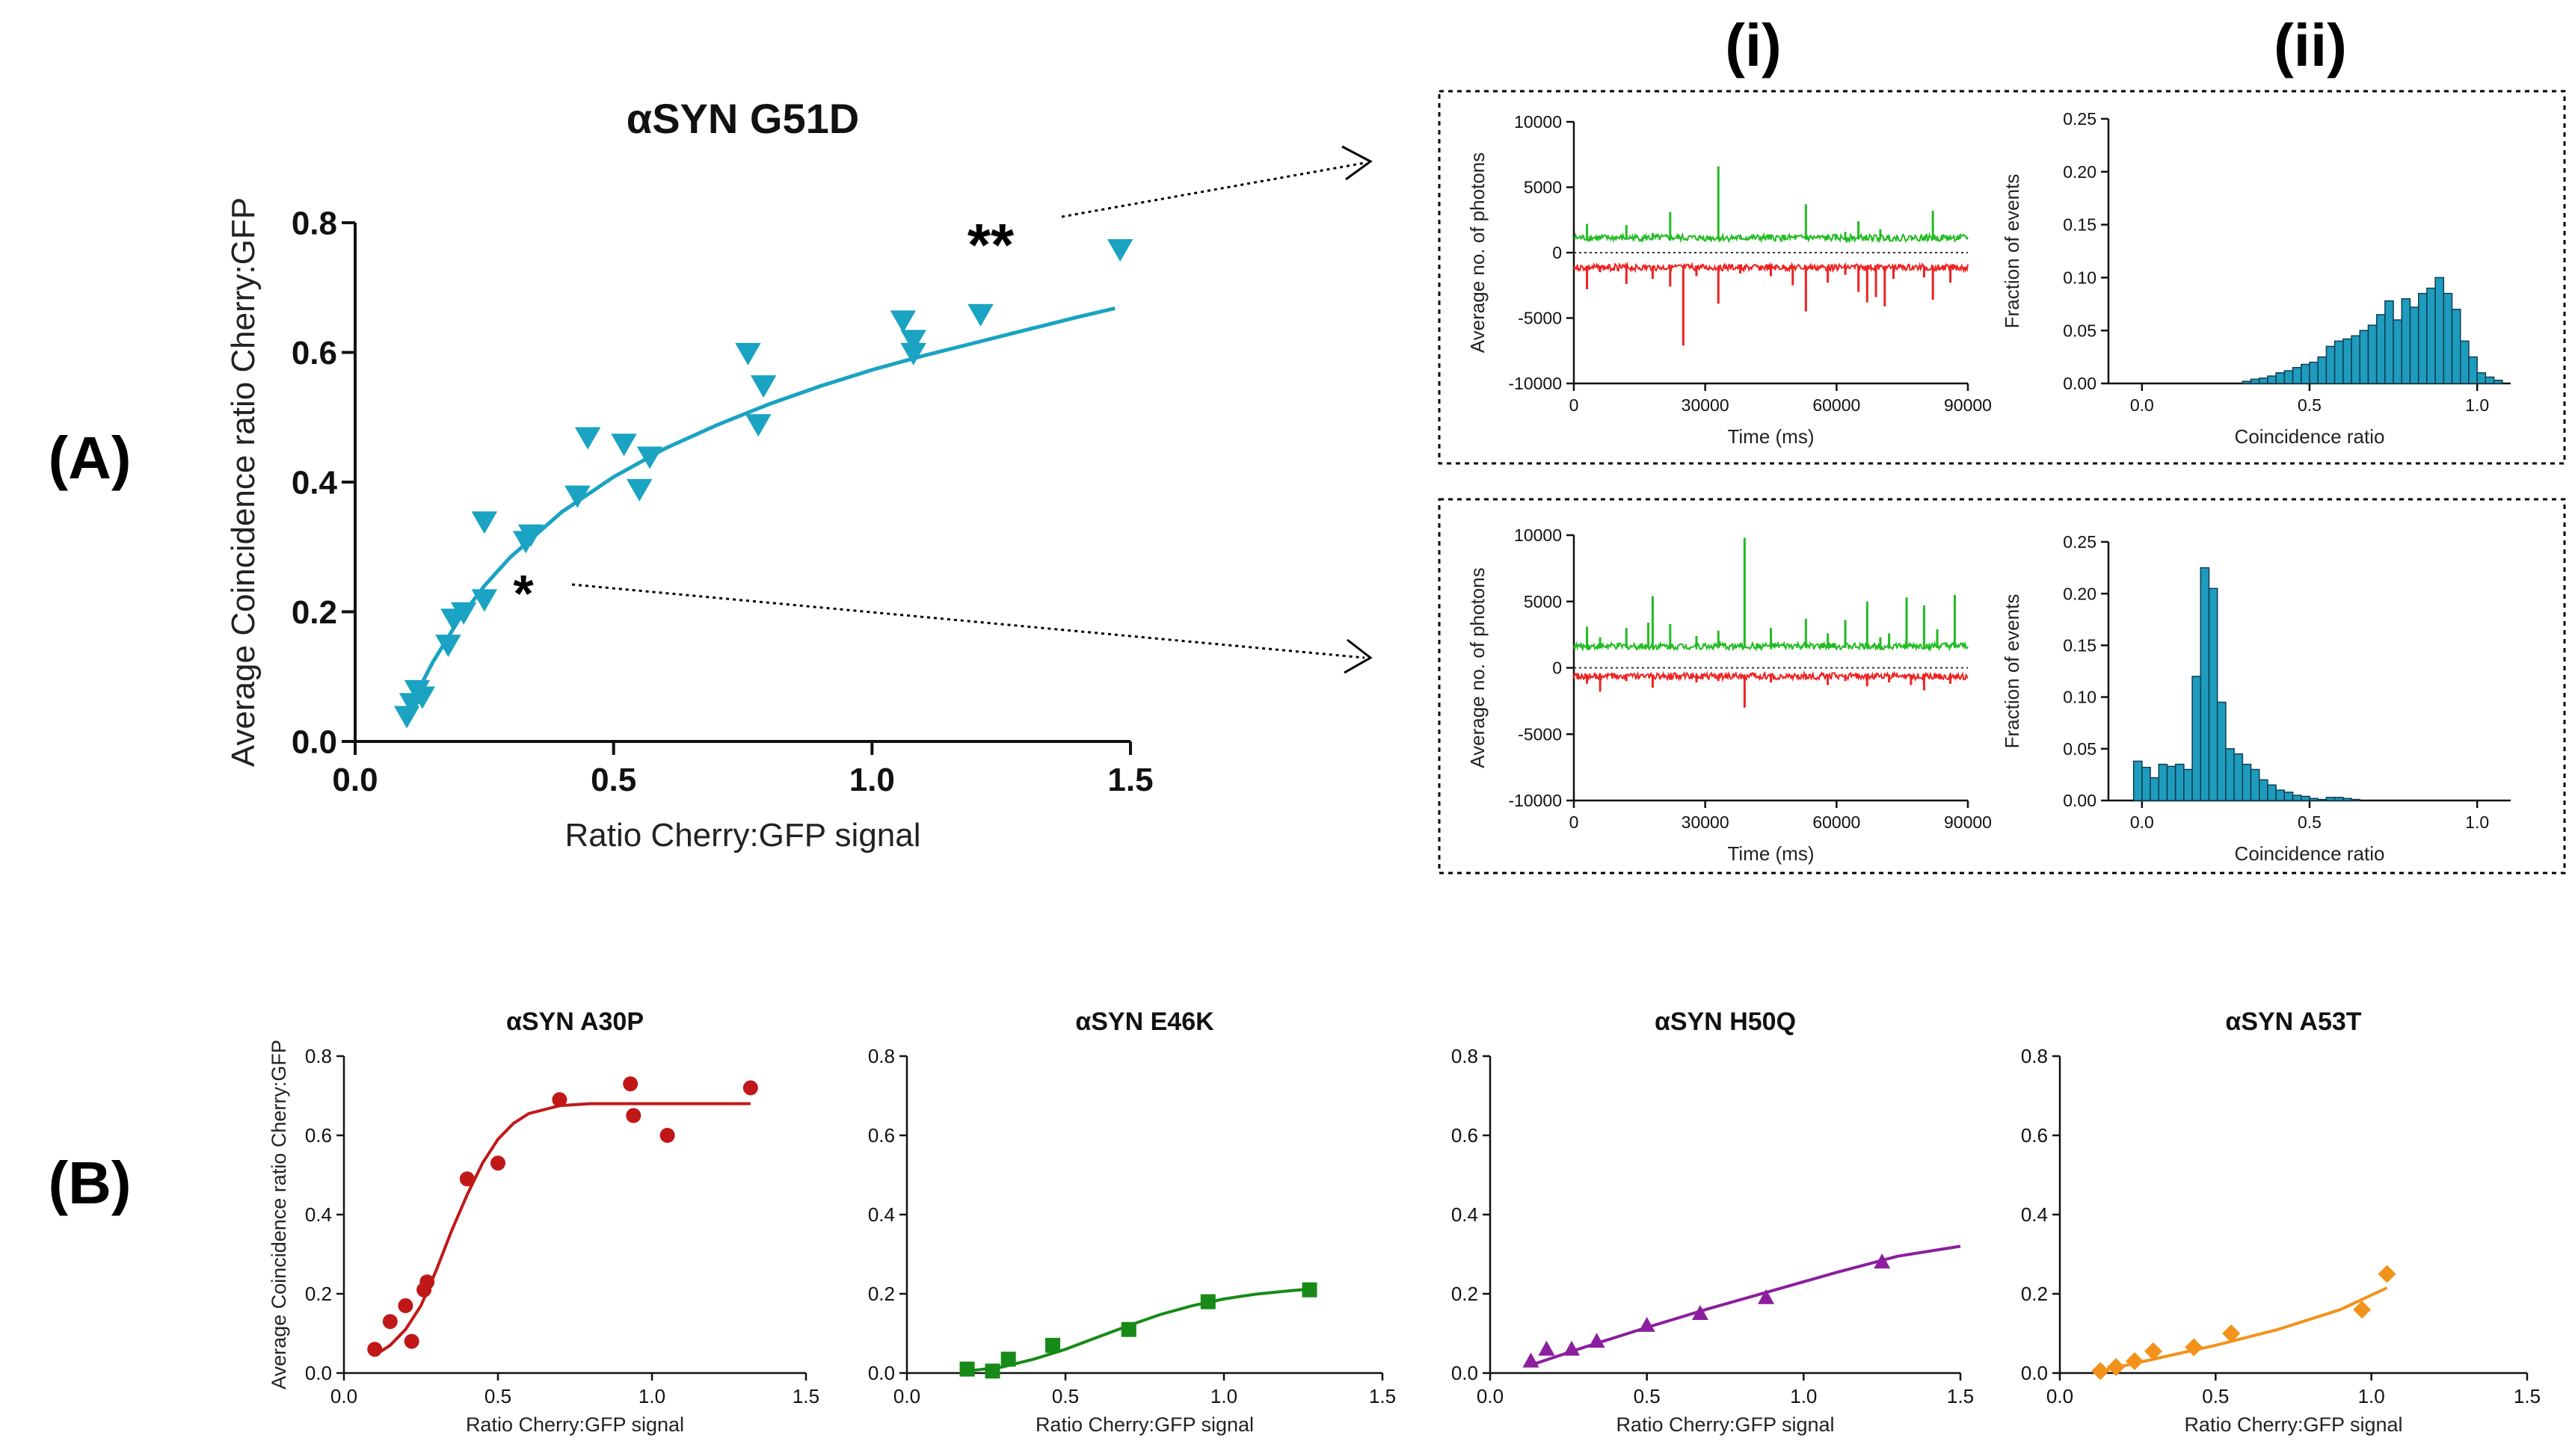 The image size is (2572, 1456). I want to click on b_e46k-y-tick-label: 0.4, so click(881, 1214).